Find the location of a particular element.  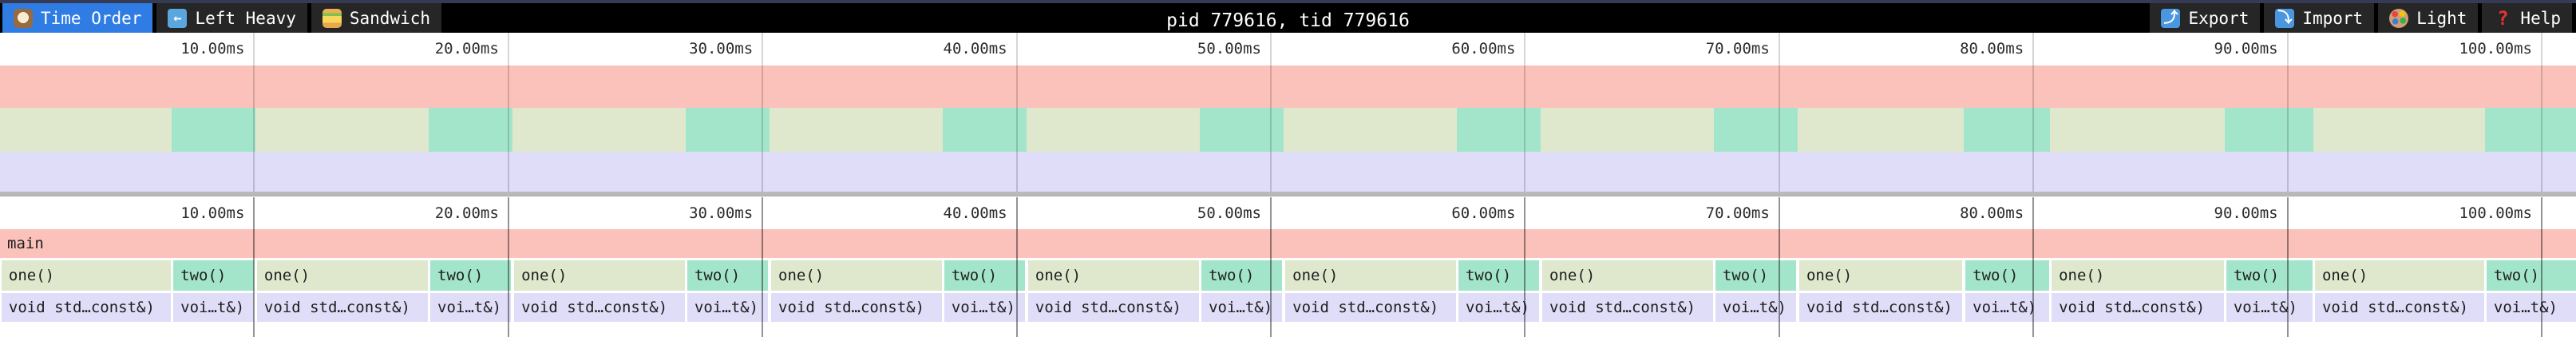

minimap-resize-divider is located at coordinates (1288, 194).